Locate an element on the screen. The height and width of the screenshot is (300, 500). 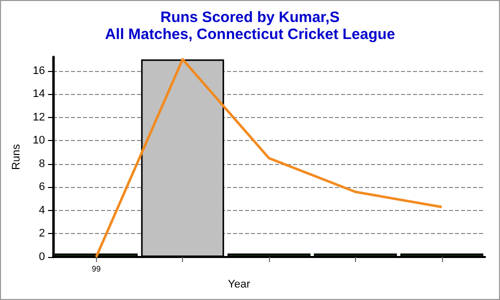
y-tick-label: 14 is located at coordinates (38, 94).